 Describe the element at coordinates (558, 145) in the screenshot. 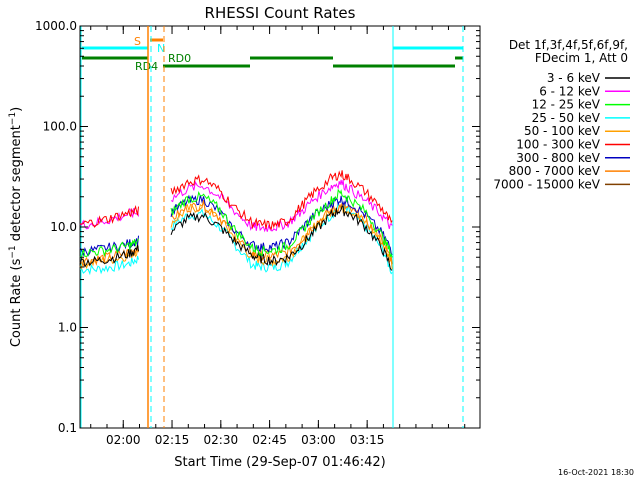

I see `legend-entry-label: 100 - 300 keV` at that location.